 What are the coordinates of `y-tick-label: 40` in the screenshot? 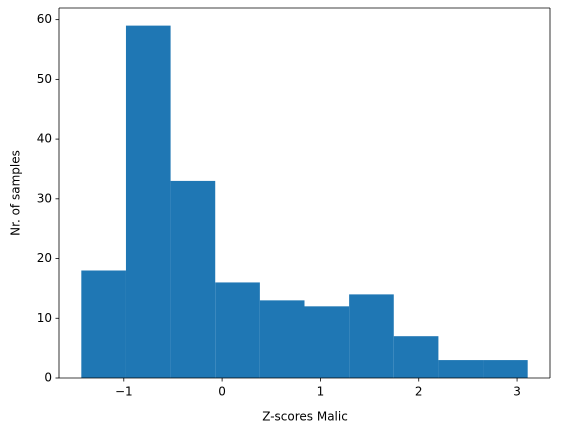 It's located at (44, 139).